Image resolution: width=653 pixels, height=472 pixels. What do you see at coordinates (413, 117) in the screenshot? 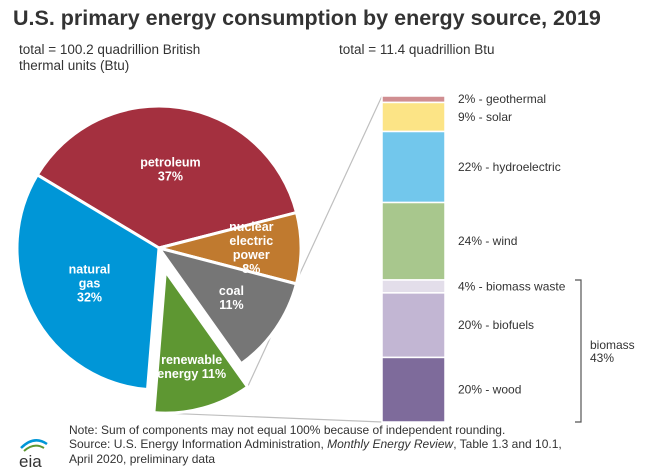
I see `bar-segment-solar` at bounding box center [413, 117].